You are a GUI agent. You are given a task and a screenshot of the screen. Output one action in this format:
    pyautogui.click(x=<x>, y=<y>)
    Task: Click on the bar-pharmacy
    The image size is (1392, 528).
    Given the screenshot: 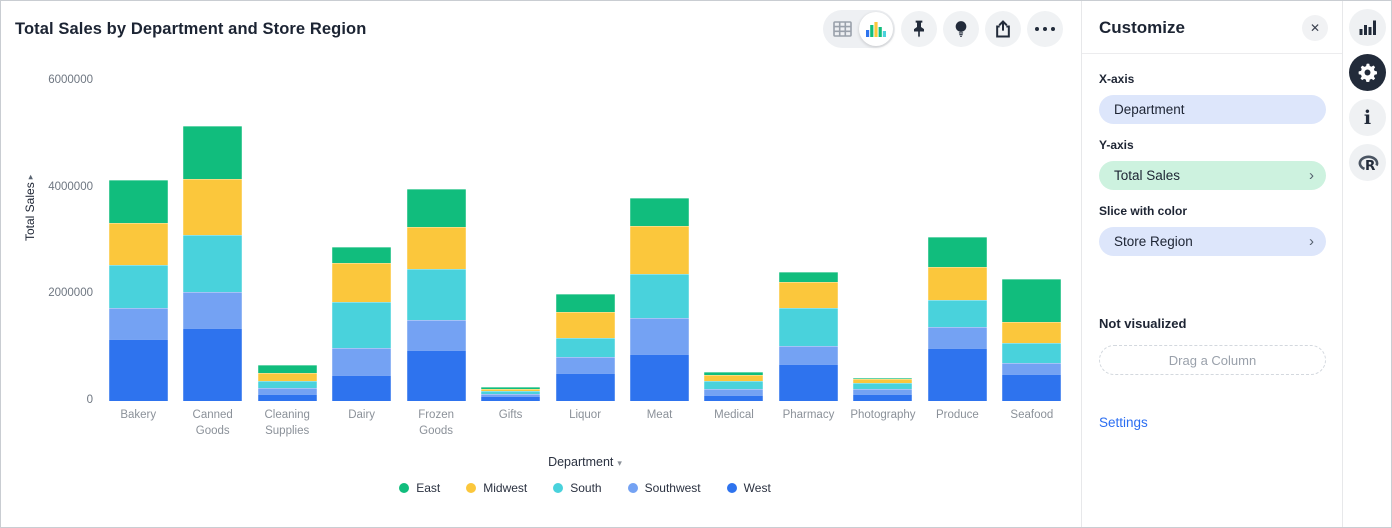 What is the action you would take?
    pyautogui.click(x=808, y=336)
    